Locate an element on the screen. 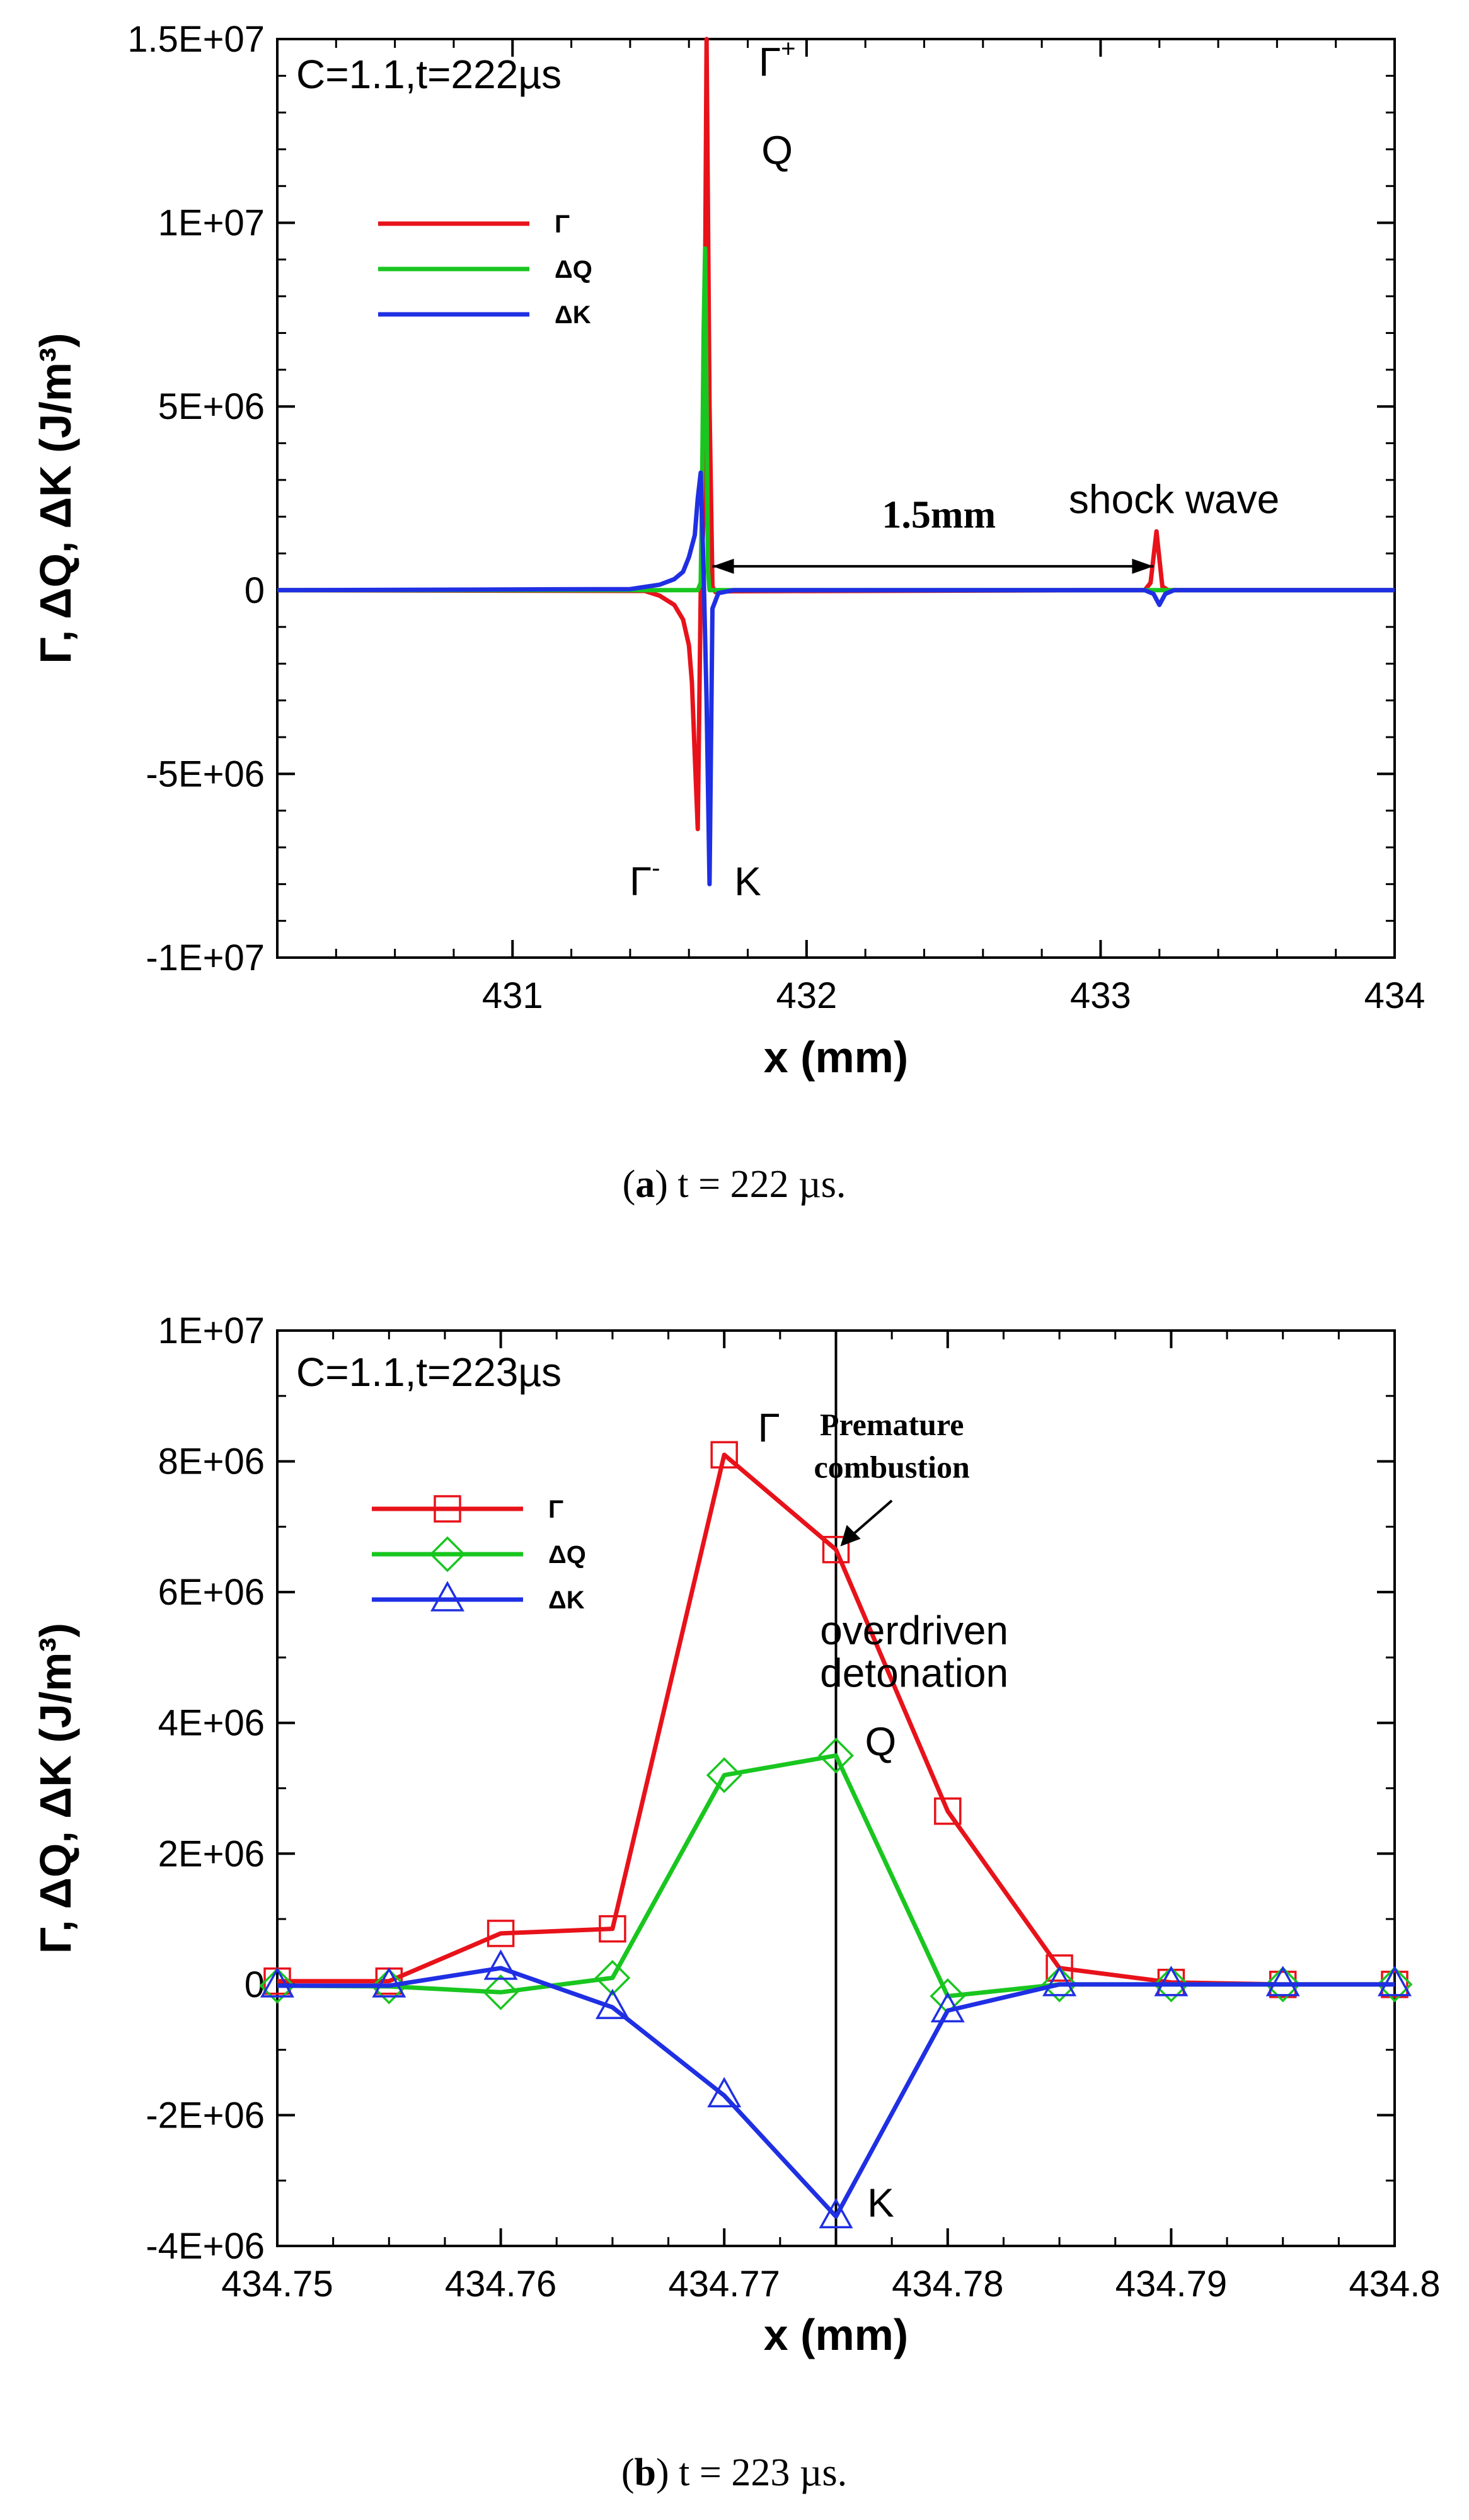 This screenshot has width=1469, height=2520. callout-arrow-line is located at coordinates (870, 1519).